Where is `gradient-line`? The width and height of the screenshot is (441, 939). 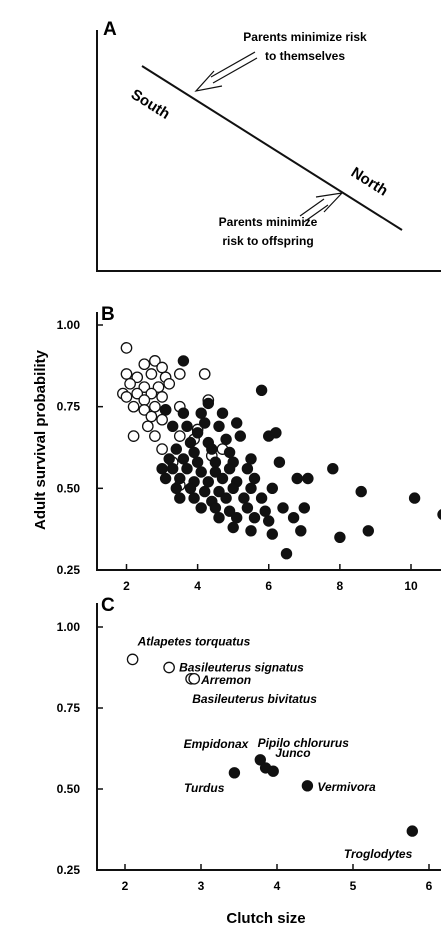
gradient-line is located at coordinates (272, 148).